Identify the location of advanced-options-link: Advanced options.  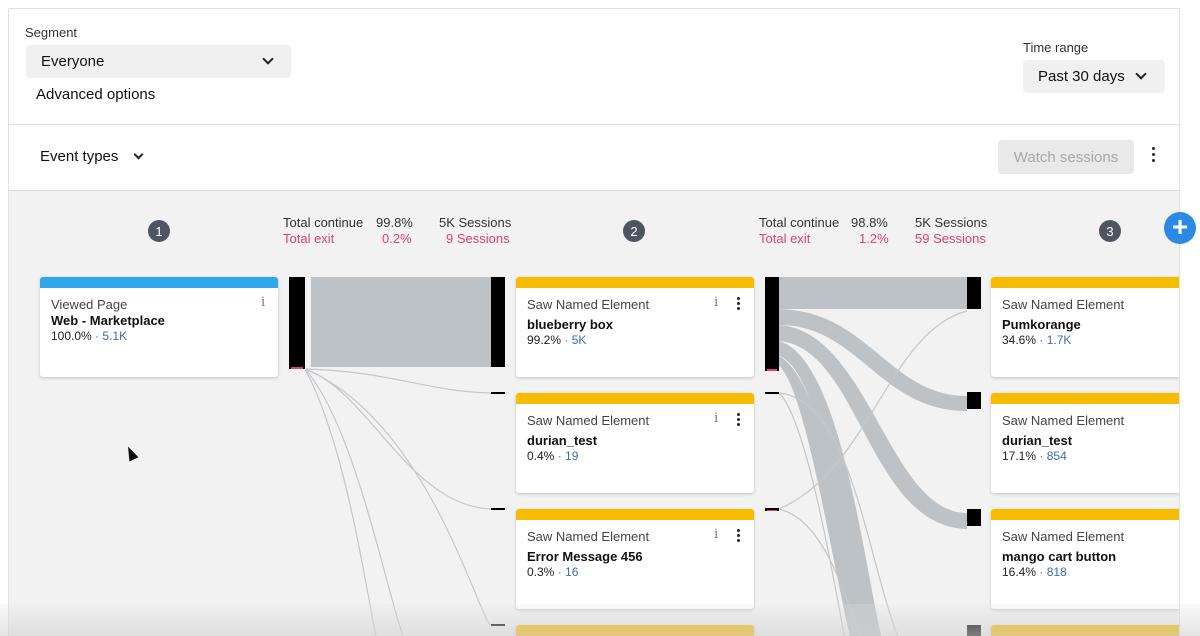
(96, 94).